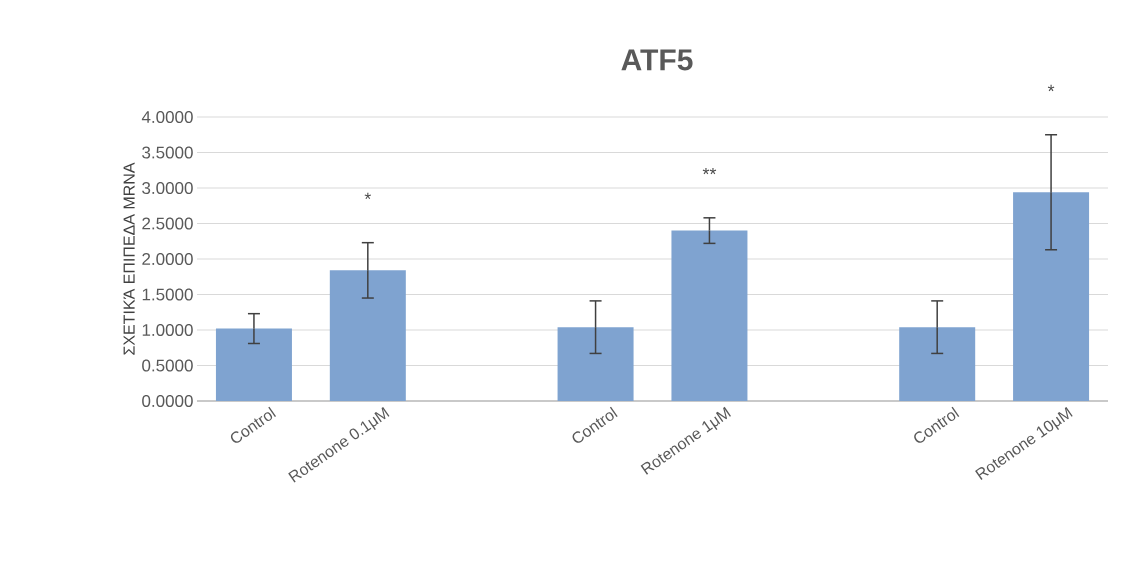 Image resolution: width=1124 pixels, height=563 pixels. I want to click on y-axis-title: ΣΧΕΤΙΚΆ ΕΠΙΠΕΔΑ MRNA, so click(129, 258).